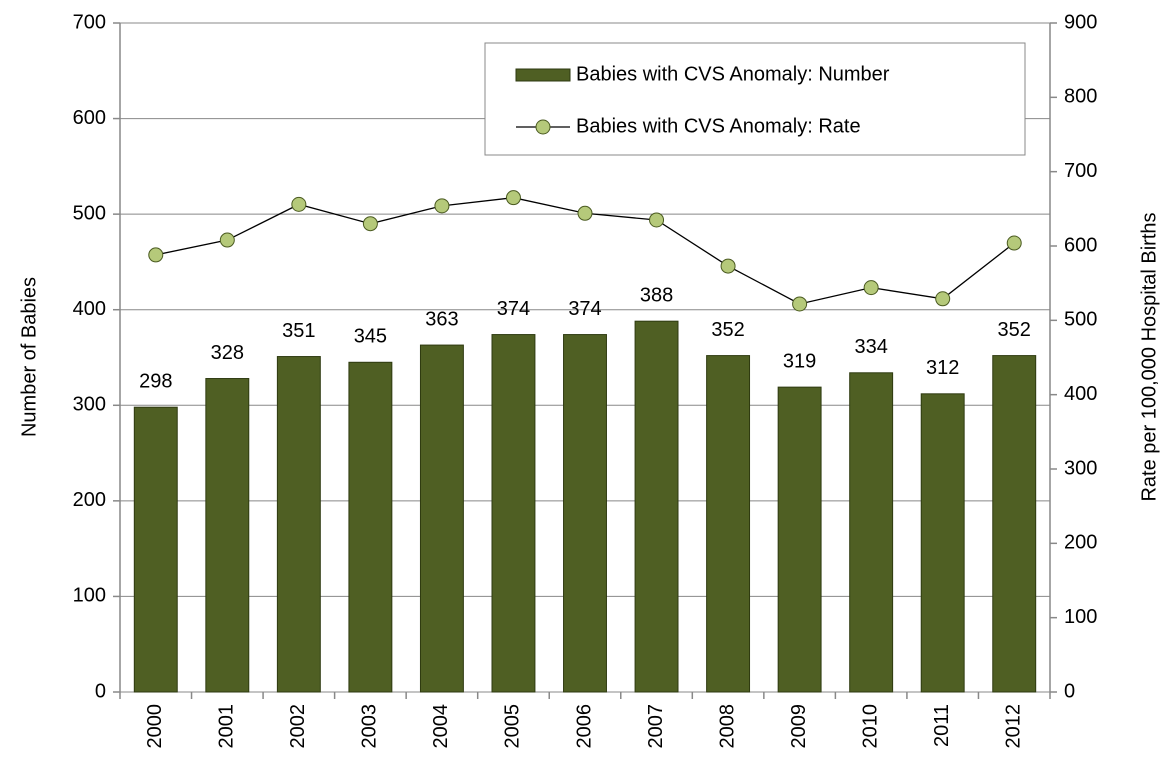 This screenshot has width=1174, height=760. What do you see at coordinates (441, 726) in the screenshot?
I see `x-tick-label: 2004` at bounding box center [441, 726].